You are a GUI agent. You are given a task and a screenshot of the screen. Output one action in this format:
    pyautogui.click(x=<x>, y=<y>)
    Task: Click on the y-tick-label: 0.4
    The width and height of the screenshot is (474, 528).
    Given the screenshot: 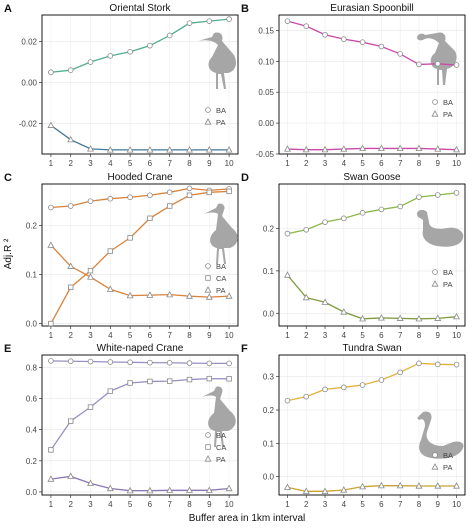 What is the action you would take?
    pyautogui.click(x=32, y=430)
    